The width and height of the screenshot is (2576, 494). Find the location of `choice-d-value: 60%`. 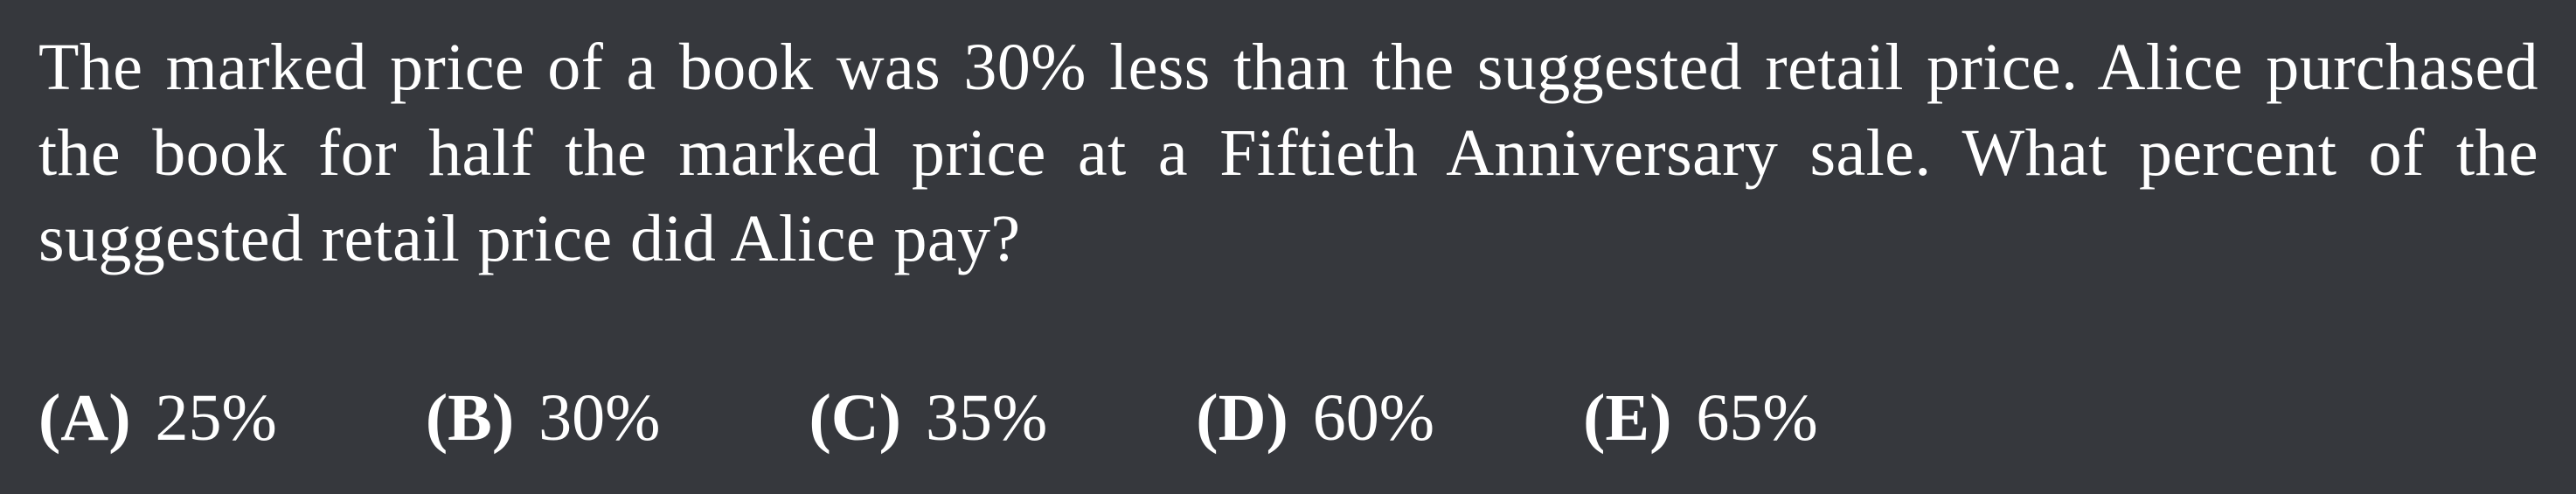

choice-d-value: 60% is located at coordinates (1373, 418).